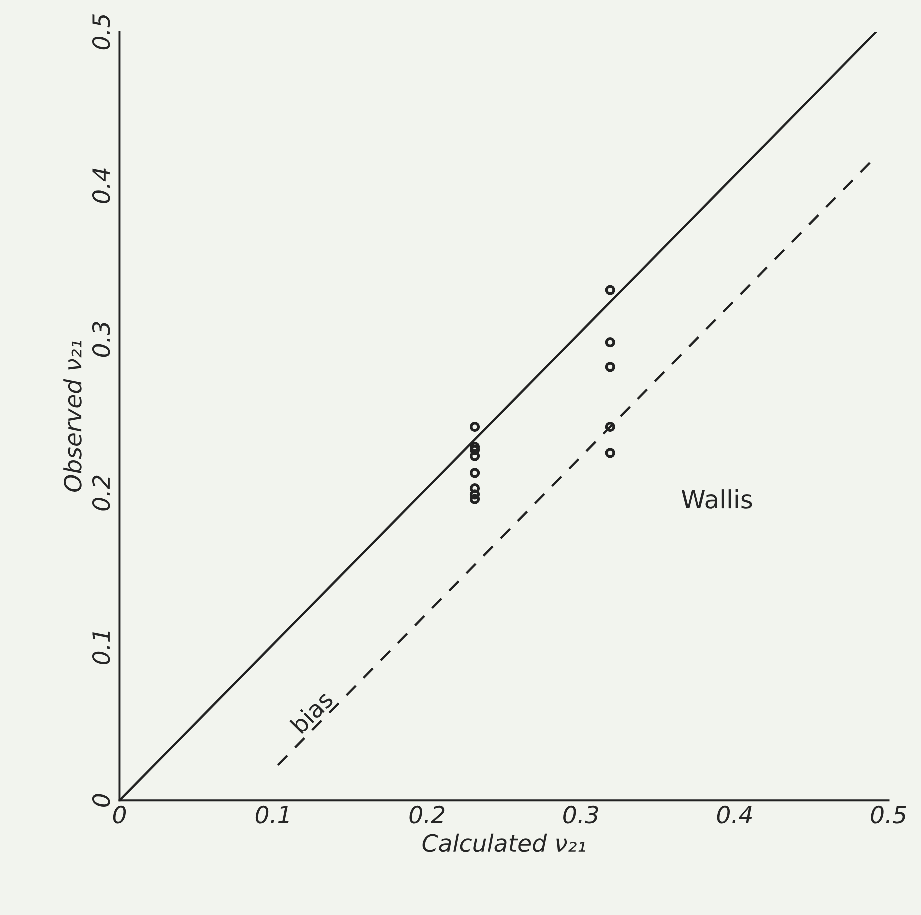  I want to click on y-tick-label: 0.4, so click(101, 186).